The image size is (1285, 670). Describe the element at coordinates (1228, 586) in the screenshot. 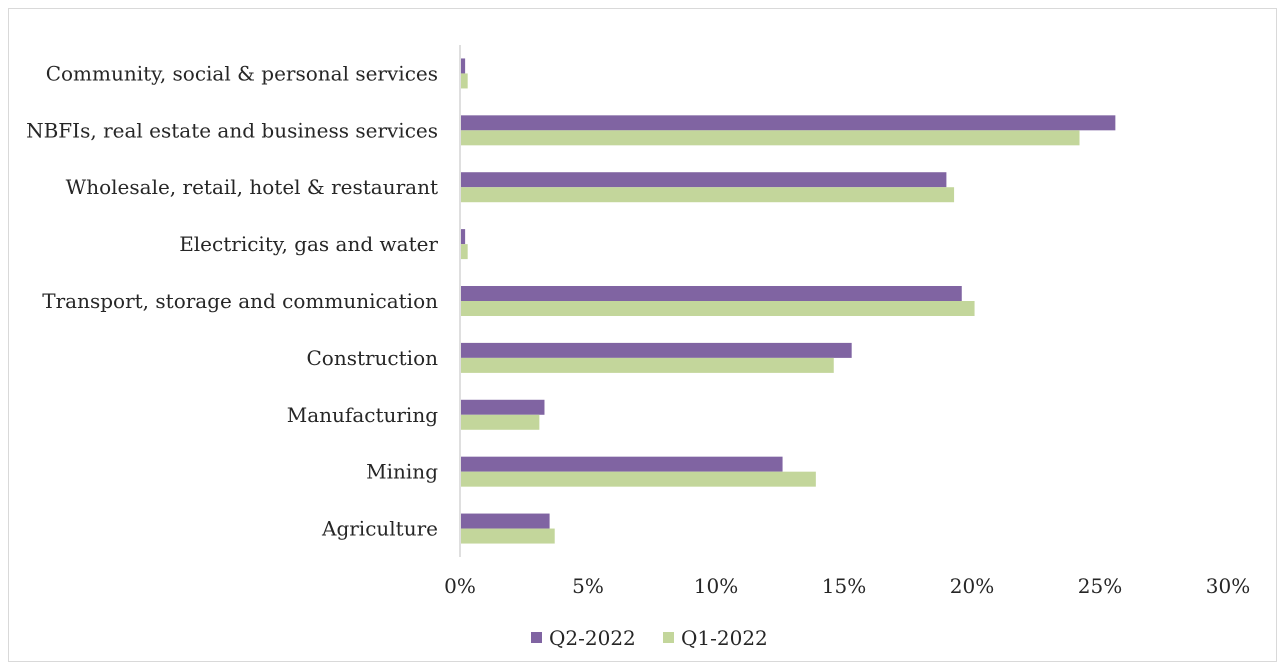

I see `x-tick-label: 30%` at that location.